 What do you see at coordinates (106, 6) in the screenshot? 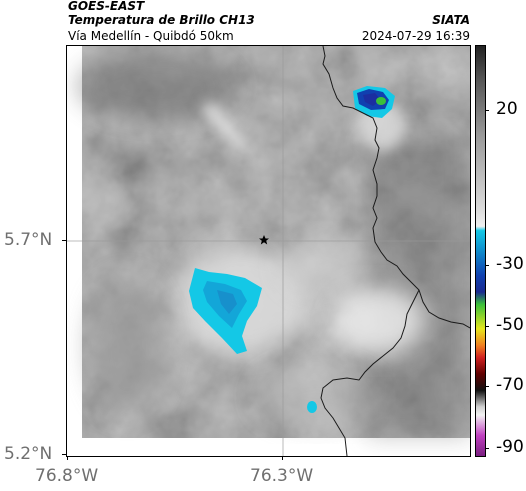
I see `satellite-source: GOES-EAST` at bounding box center [106, 6].